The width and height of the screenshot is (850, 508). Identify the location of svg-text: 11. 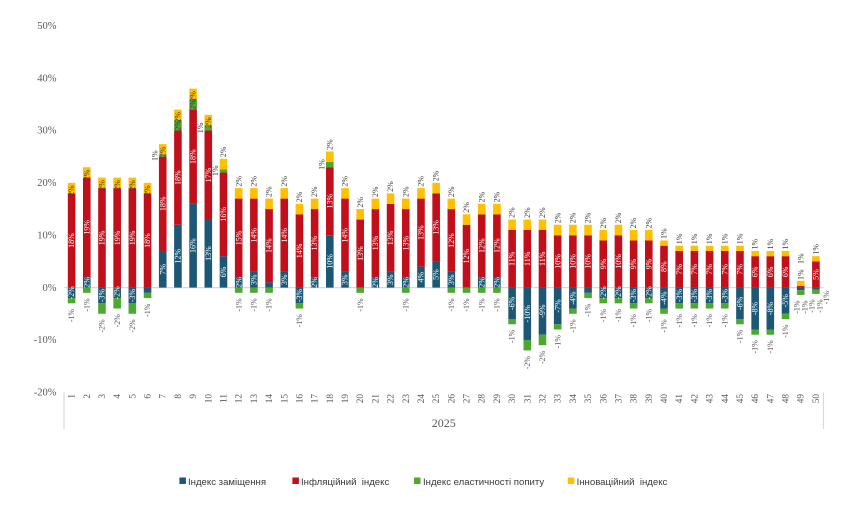
(225, 398).